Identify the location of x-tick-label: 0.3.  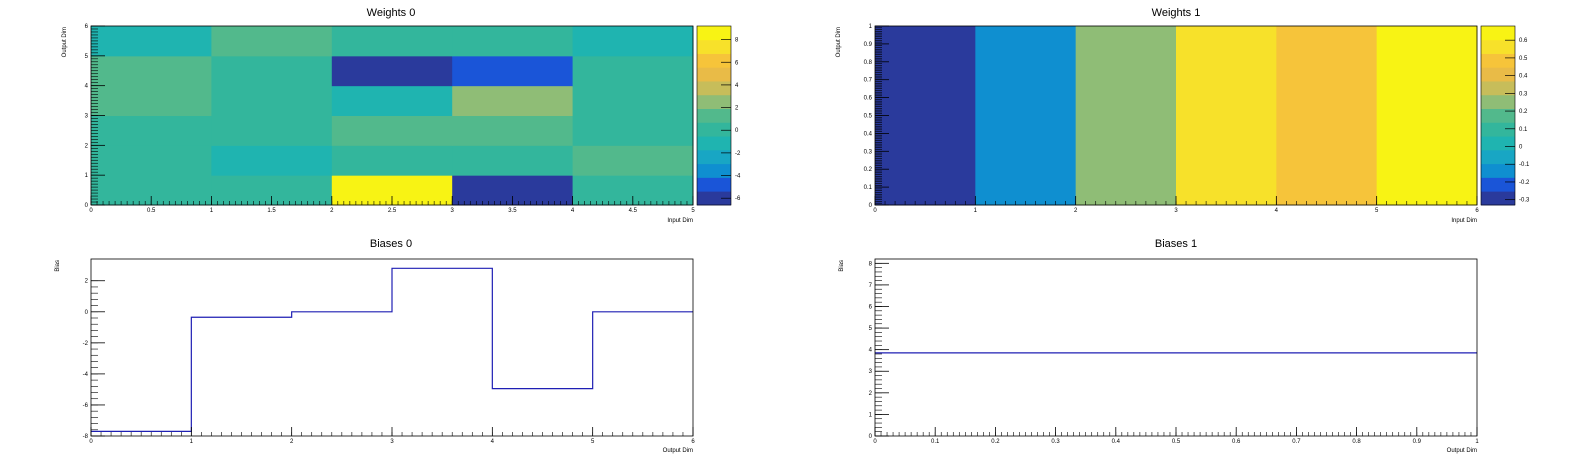
(1055, 442).